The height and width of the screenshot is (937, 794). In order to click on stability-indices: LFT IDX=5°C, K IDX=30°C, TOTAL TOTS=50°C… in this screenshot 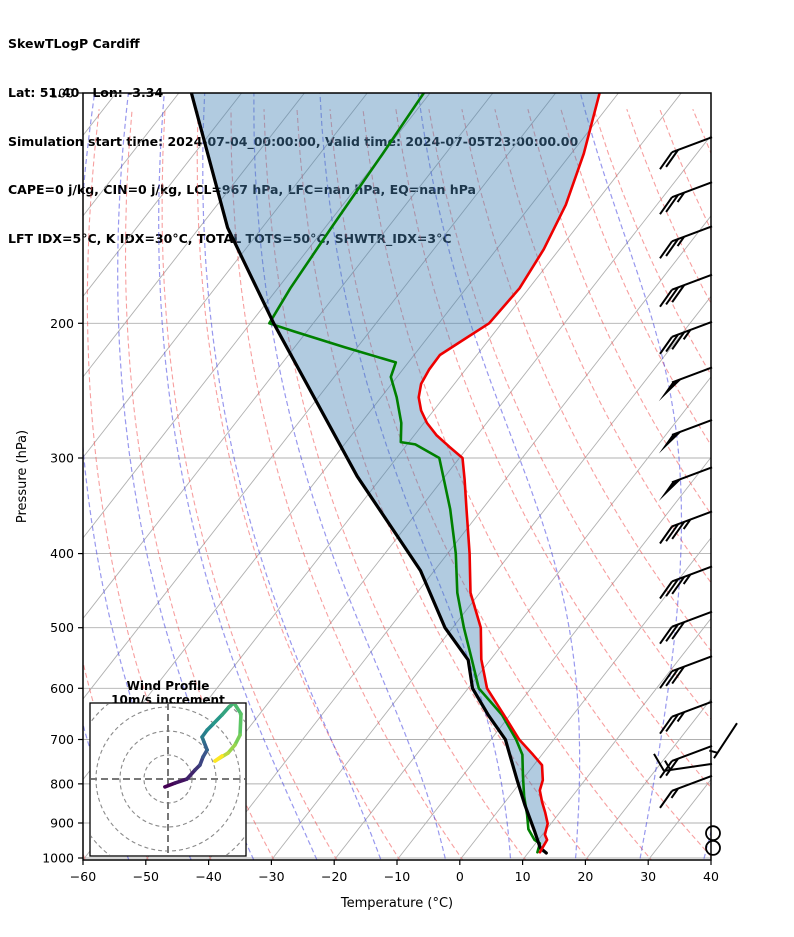, I will do `click(230, 238)`.